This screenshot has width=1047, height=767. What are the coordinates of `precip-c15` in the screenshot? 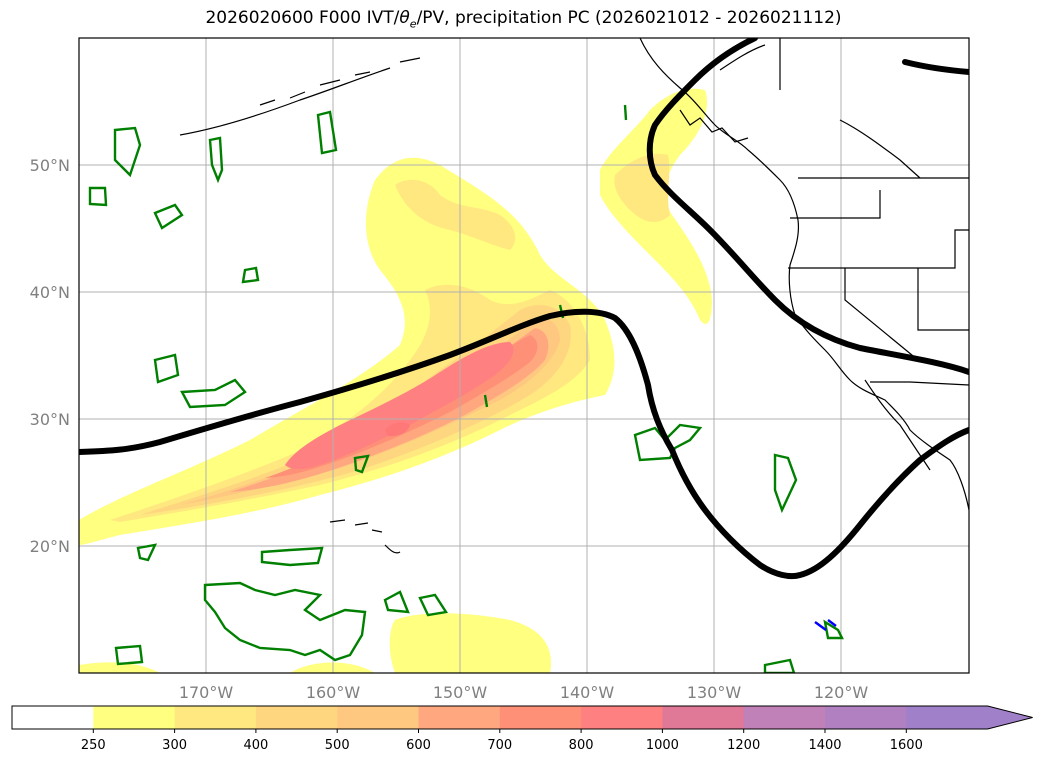 It's located at (668, 442).